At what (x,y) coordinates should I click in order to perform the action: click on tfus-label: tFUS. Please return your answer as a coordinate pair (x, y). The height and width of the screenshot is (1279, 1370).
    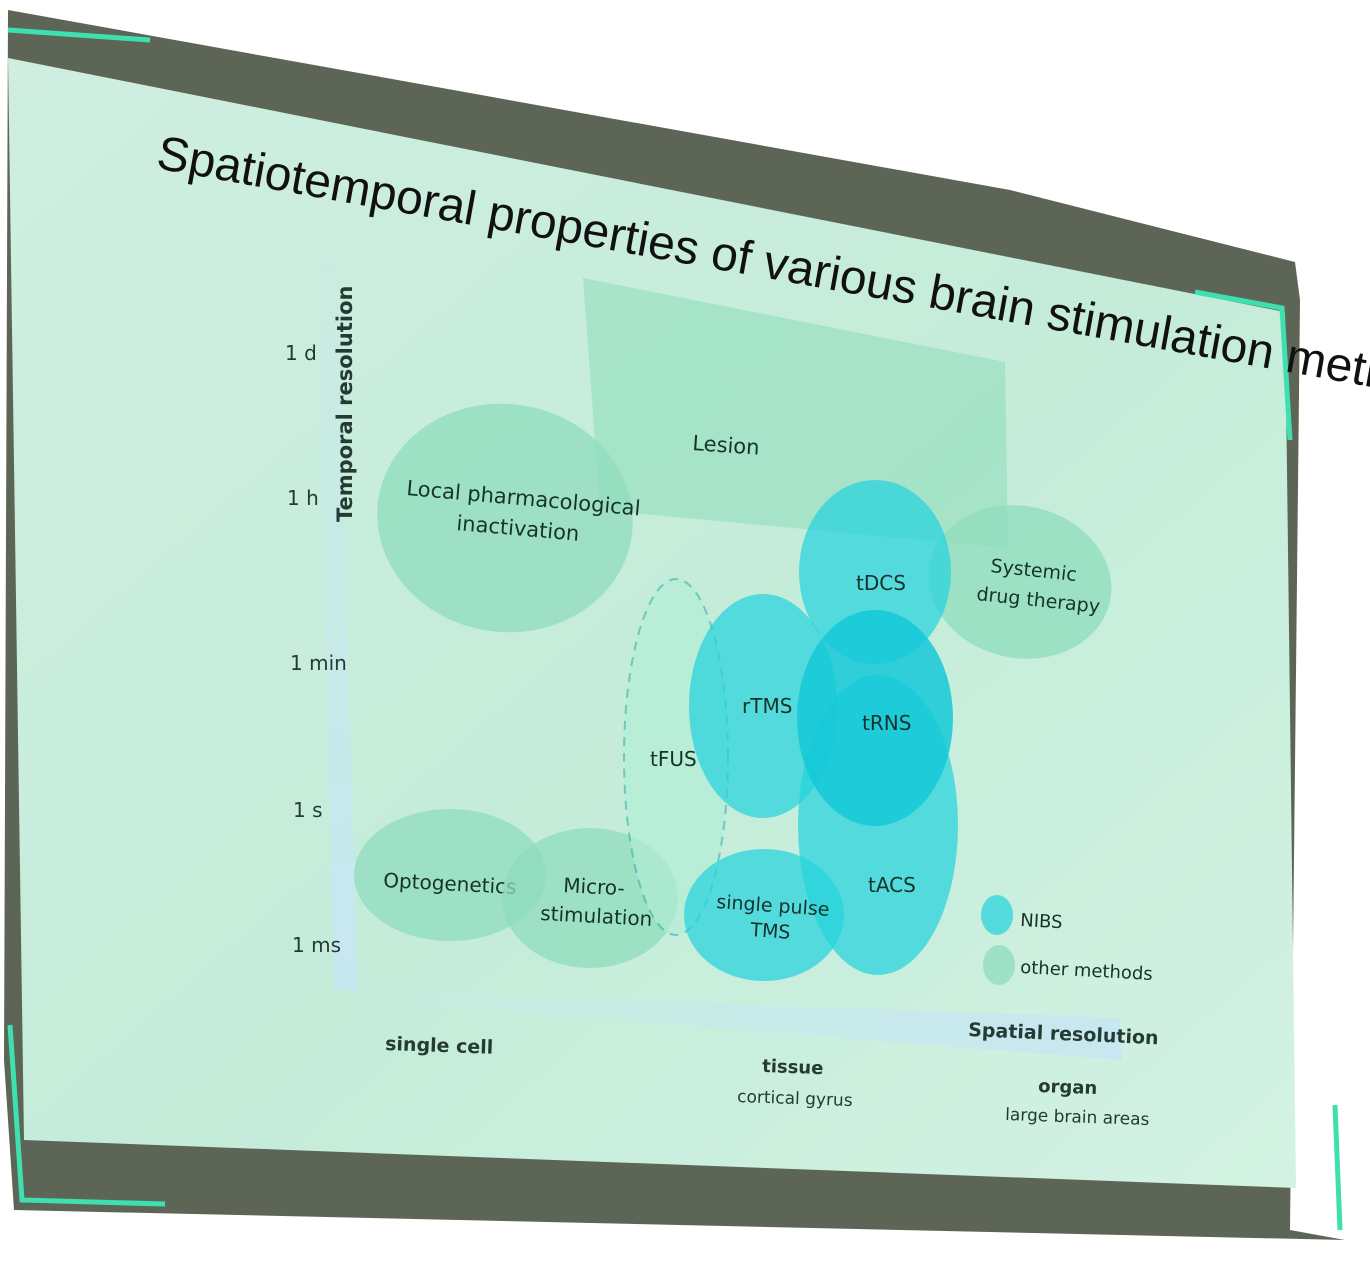
    Looking at the image, I should click on (673, 759).